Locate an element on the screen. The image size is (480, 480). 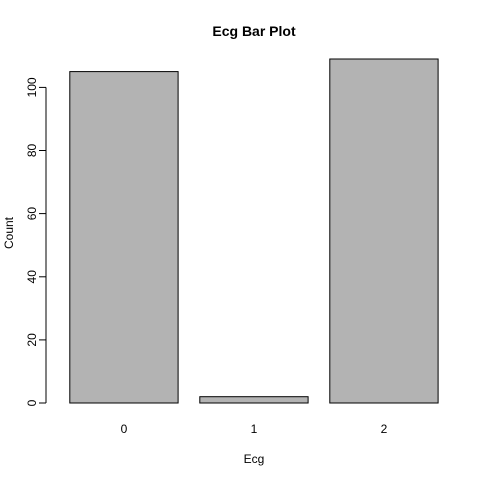
y-tick-label: 20 is located at coordinates (32, 340).